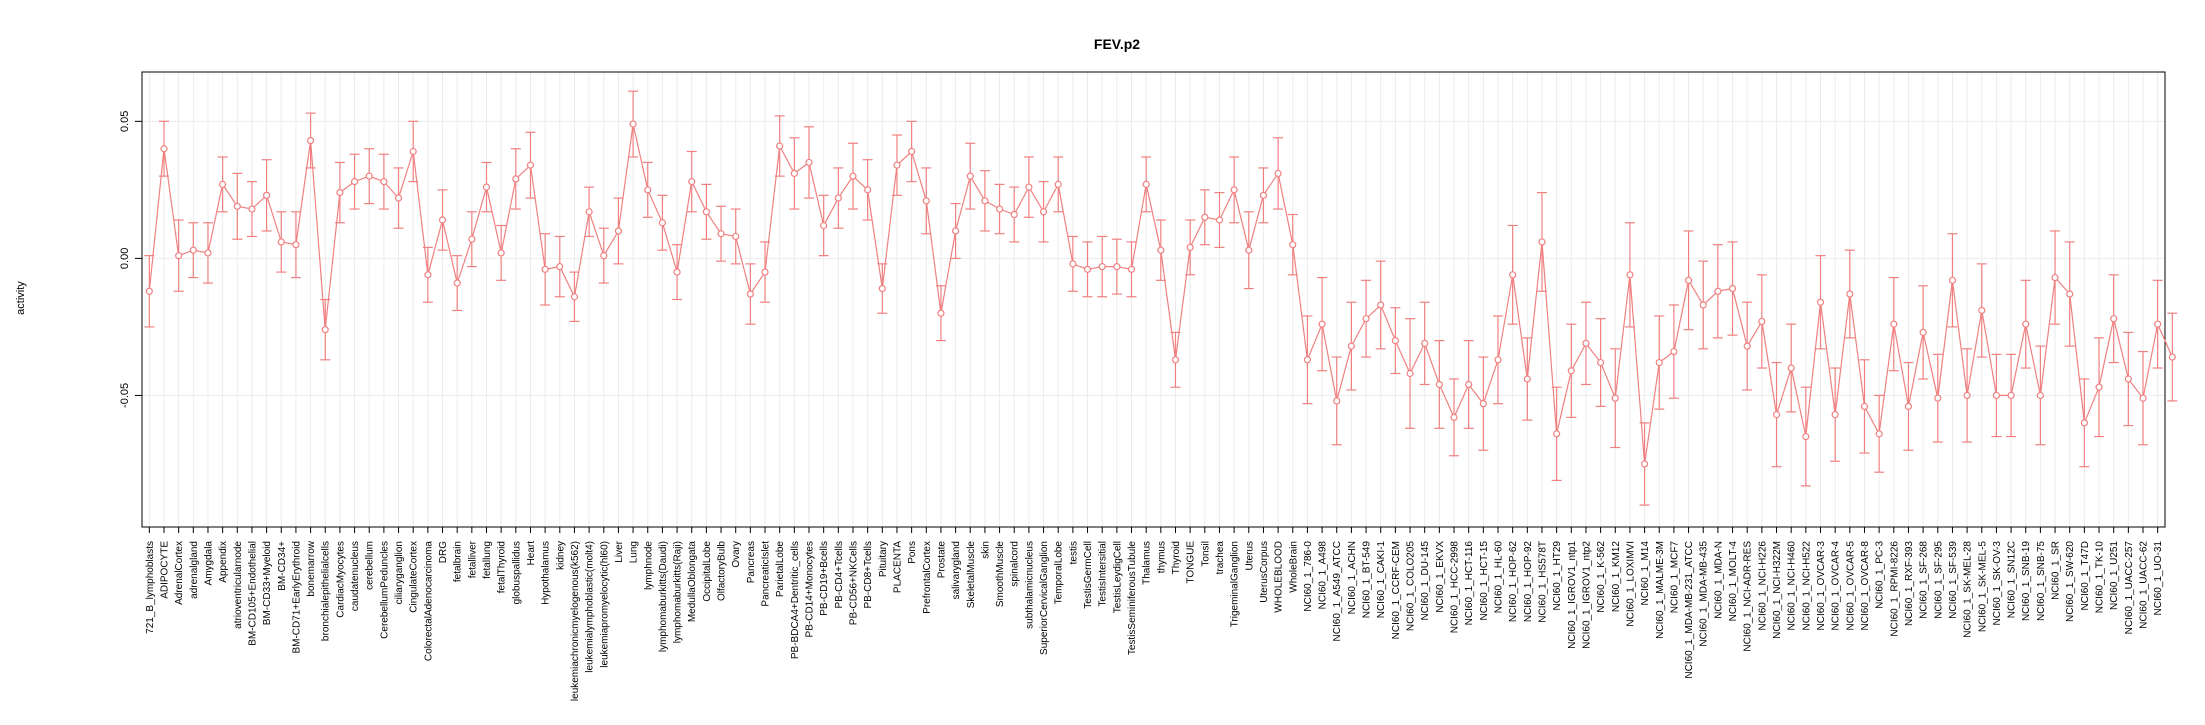  Describe the element at coordinates (125, 121) in the screenshot. I see `y-tick-label: 0.05` at that location.